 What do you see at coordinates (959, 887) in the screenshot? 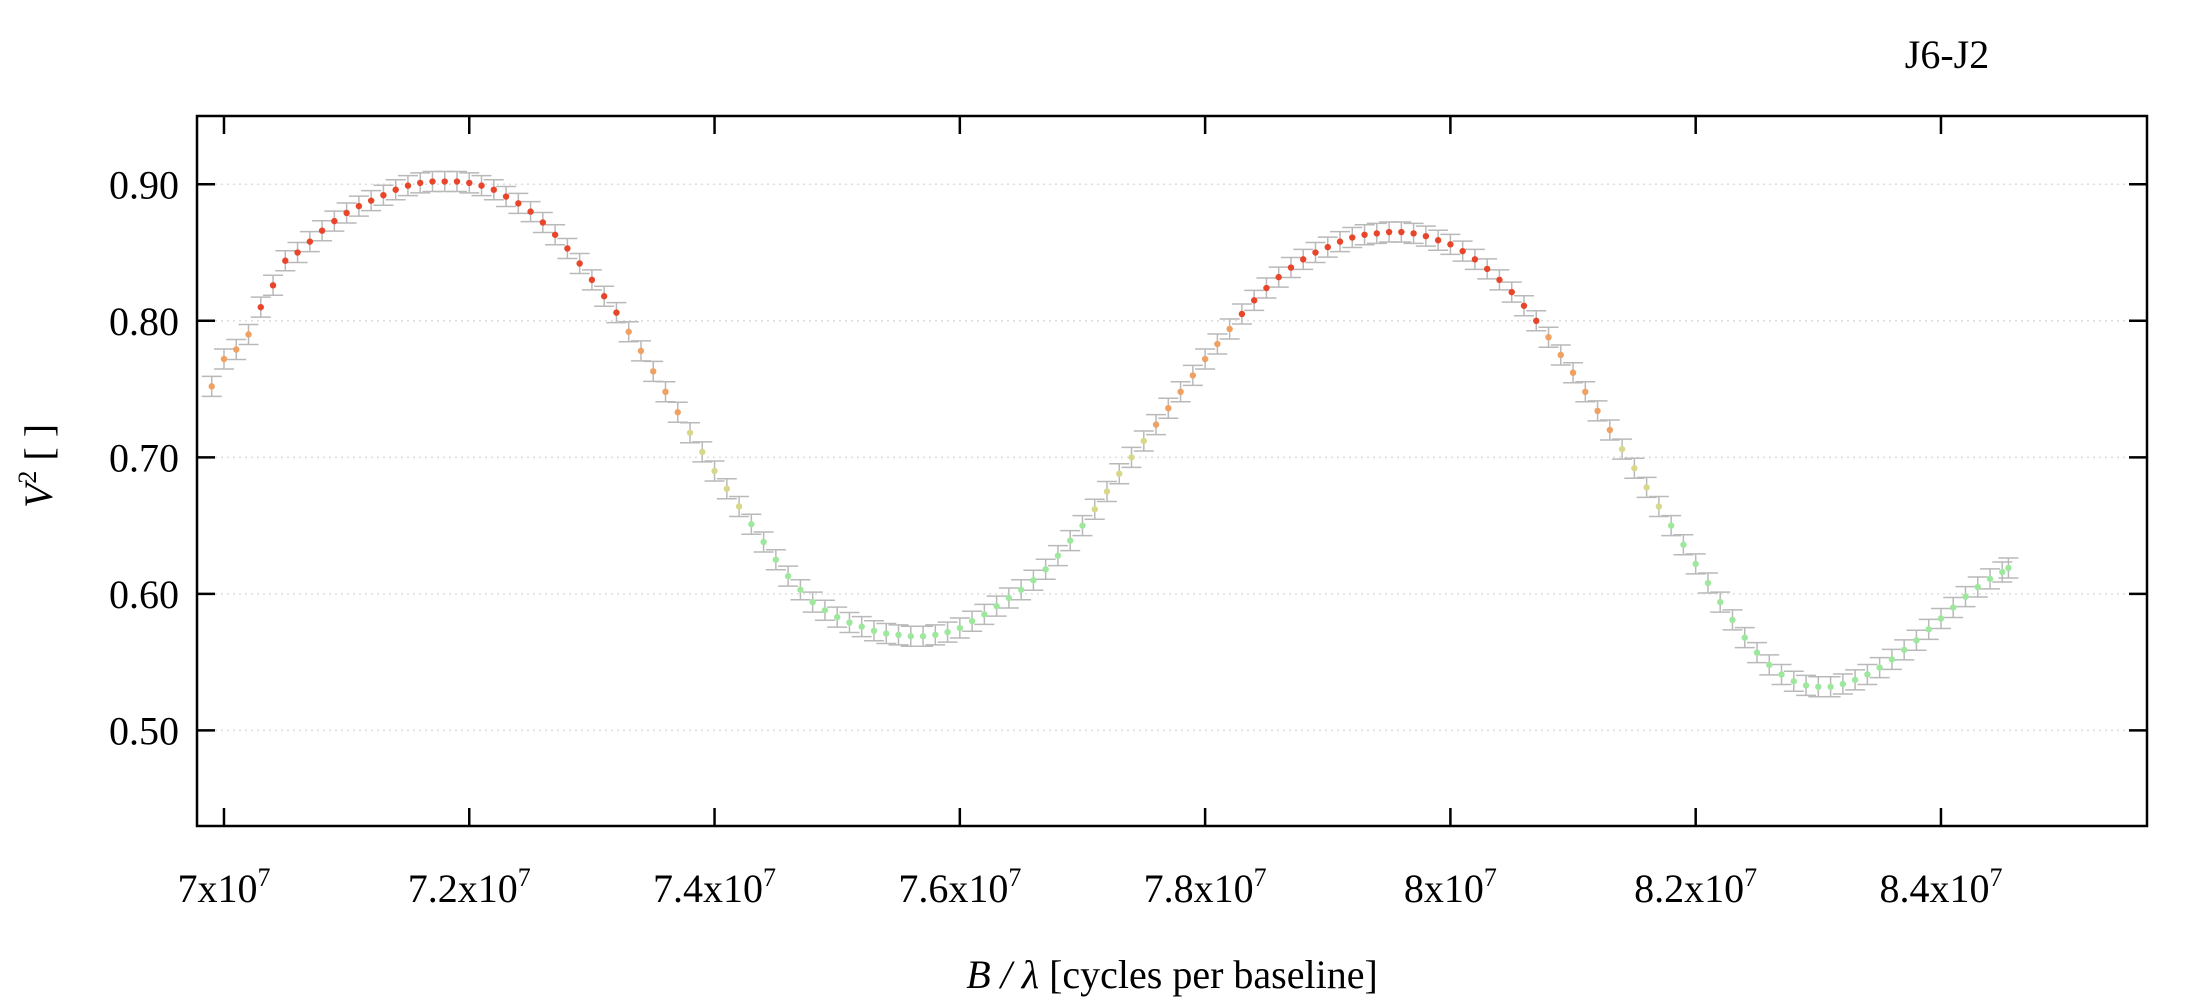
I see `x-tick-label: 7.6x10⁷` at bounding box center [959, 887].